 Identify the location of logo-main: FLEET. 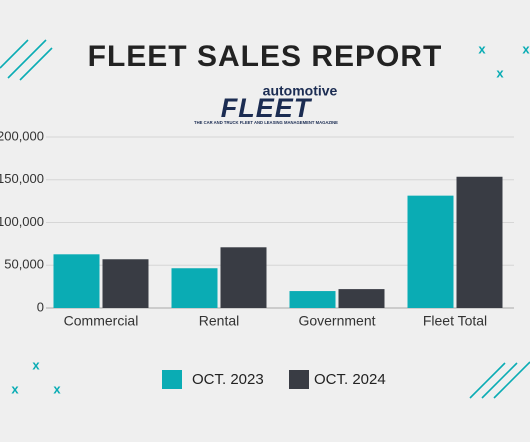
(267, 108).